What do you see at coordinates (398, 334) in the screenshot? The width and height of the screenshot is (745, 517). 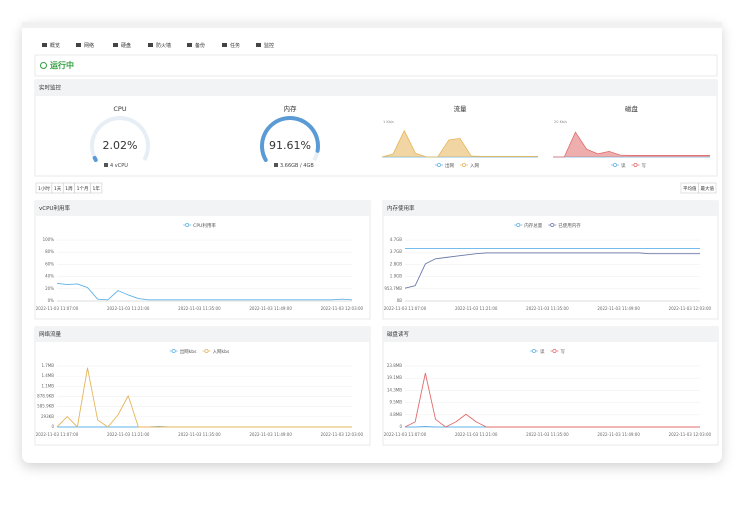 I see `chart-title: 磁盘读写` at bounding box center [398, 334].